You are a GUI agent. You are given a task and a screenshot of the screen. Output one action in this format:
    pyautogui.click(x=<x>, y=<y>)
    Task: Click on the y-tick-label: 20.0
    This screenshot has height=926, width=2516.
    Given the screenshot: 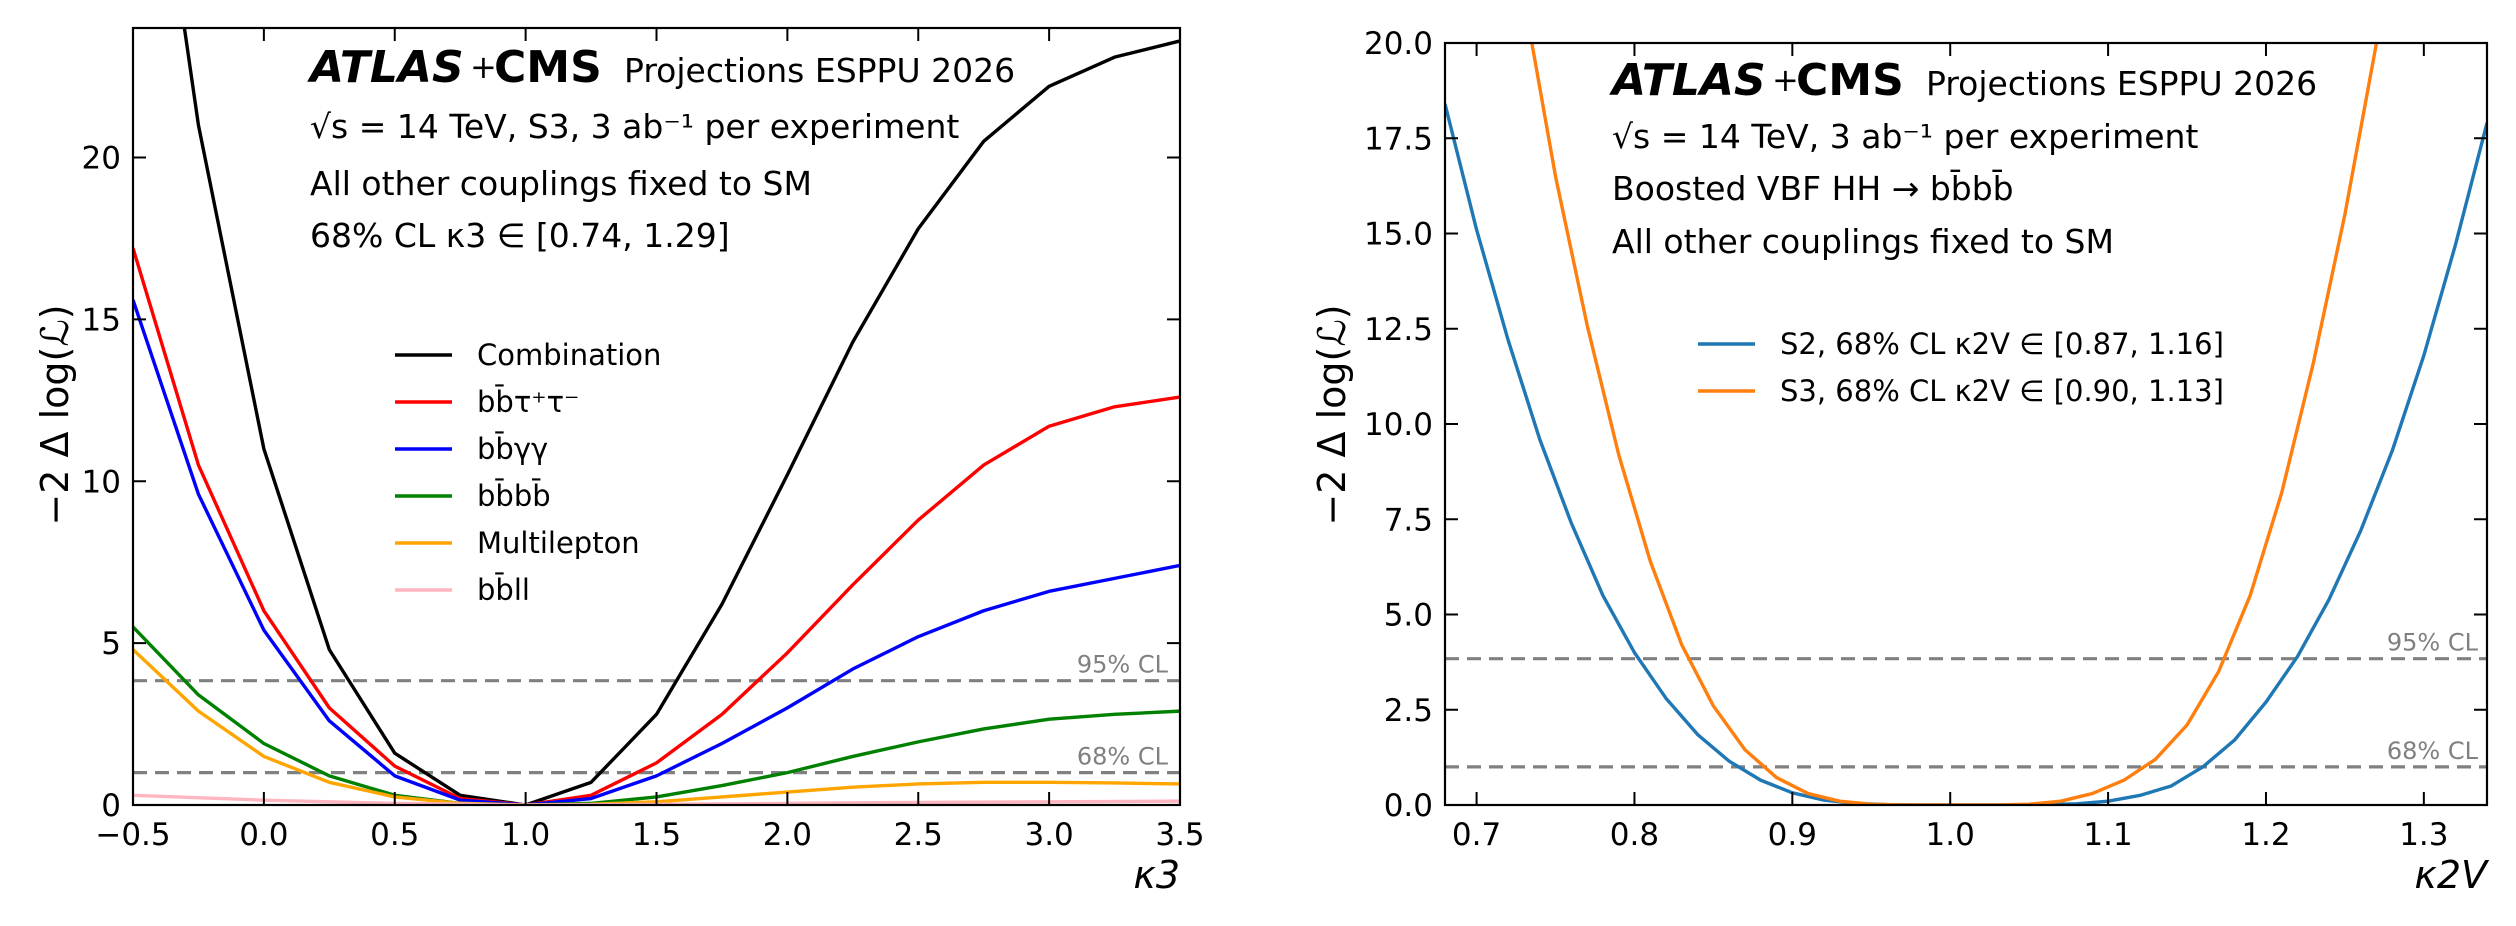 What is the action you would take?
    pyautogui.click(x=1398, y=44)
    